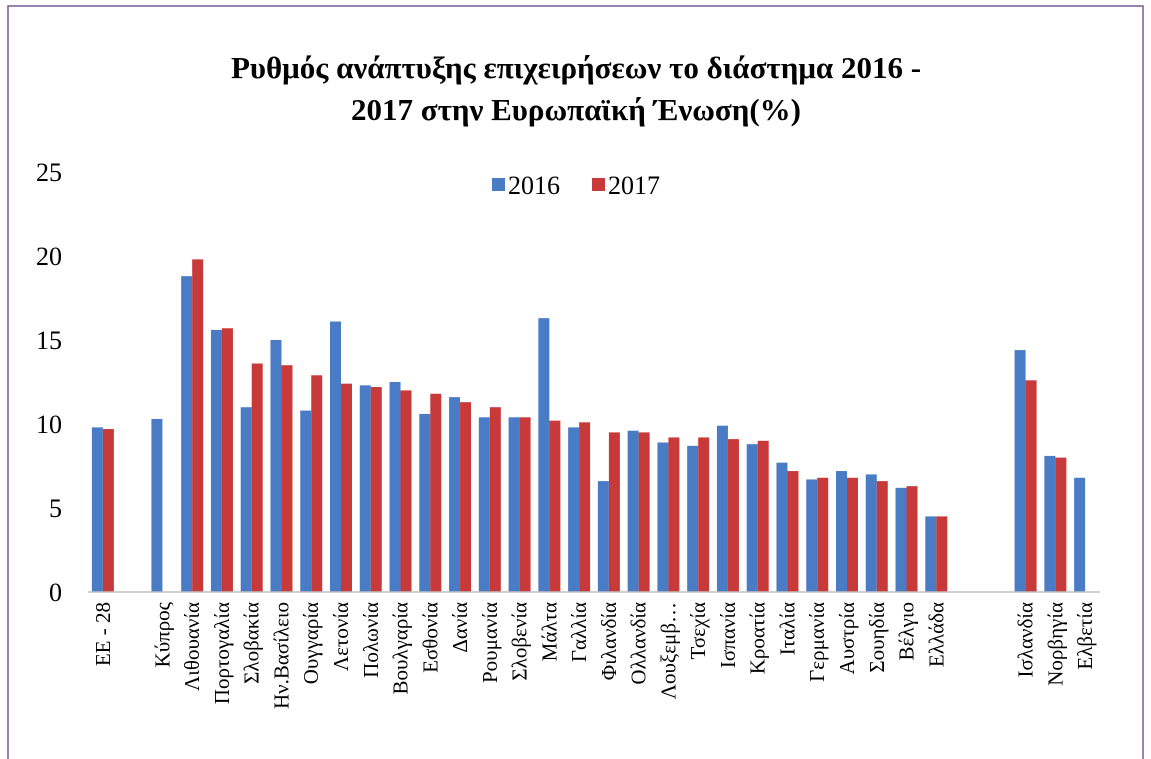 Image resolution: width=1151 pixels, height=759 pixels. I want to click on x-tick-label: Τσεχία, so click(698, 631).